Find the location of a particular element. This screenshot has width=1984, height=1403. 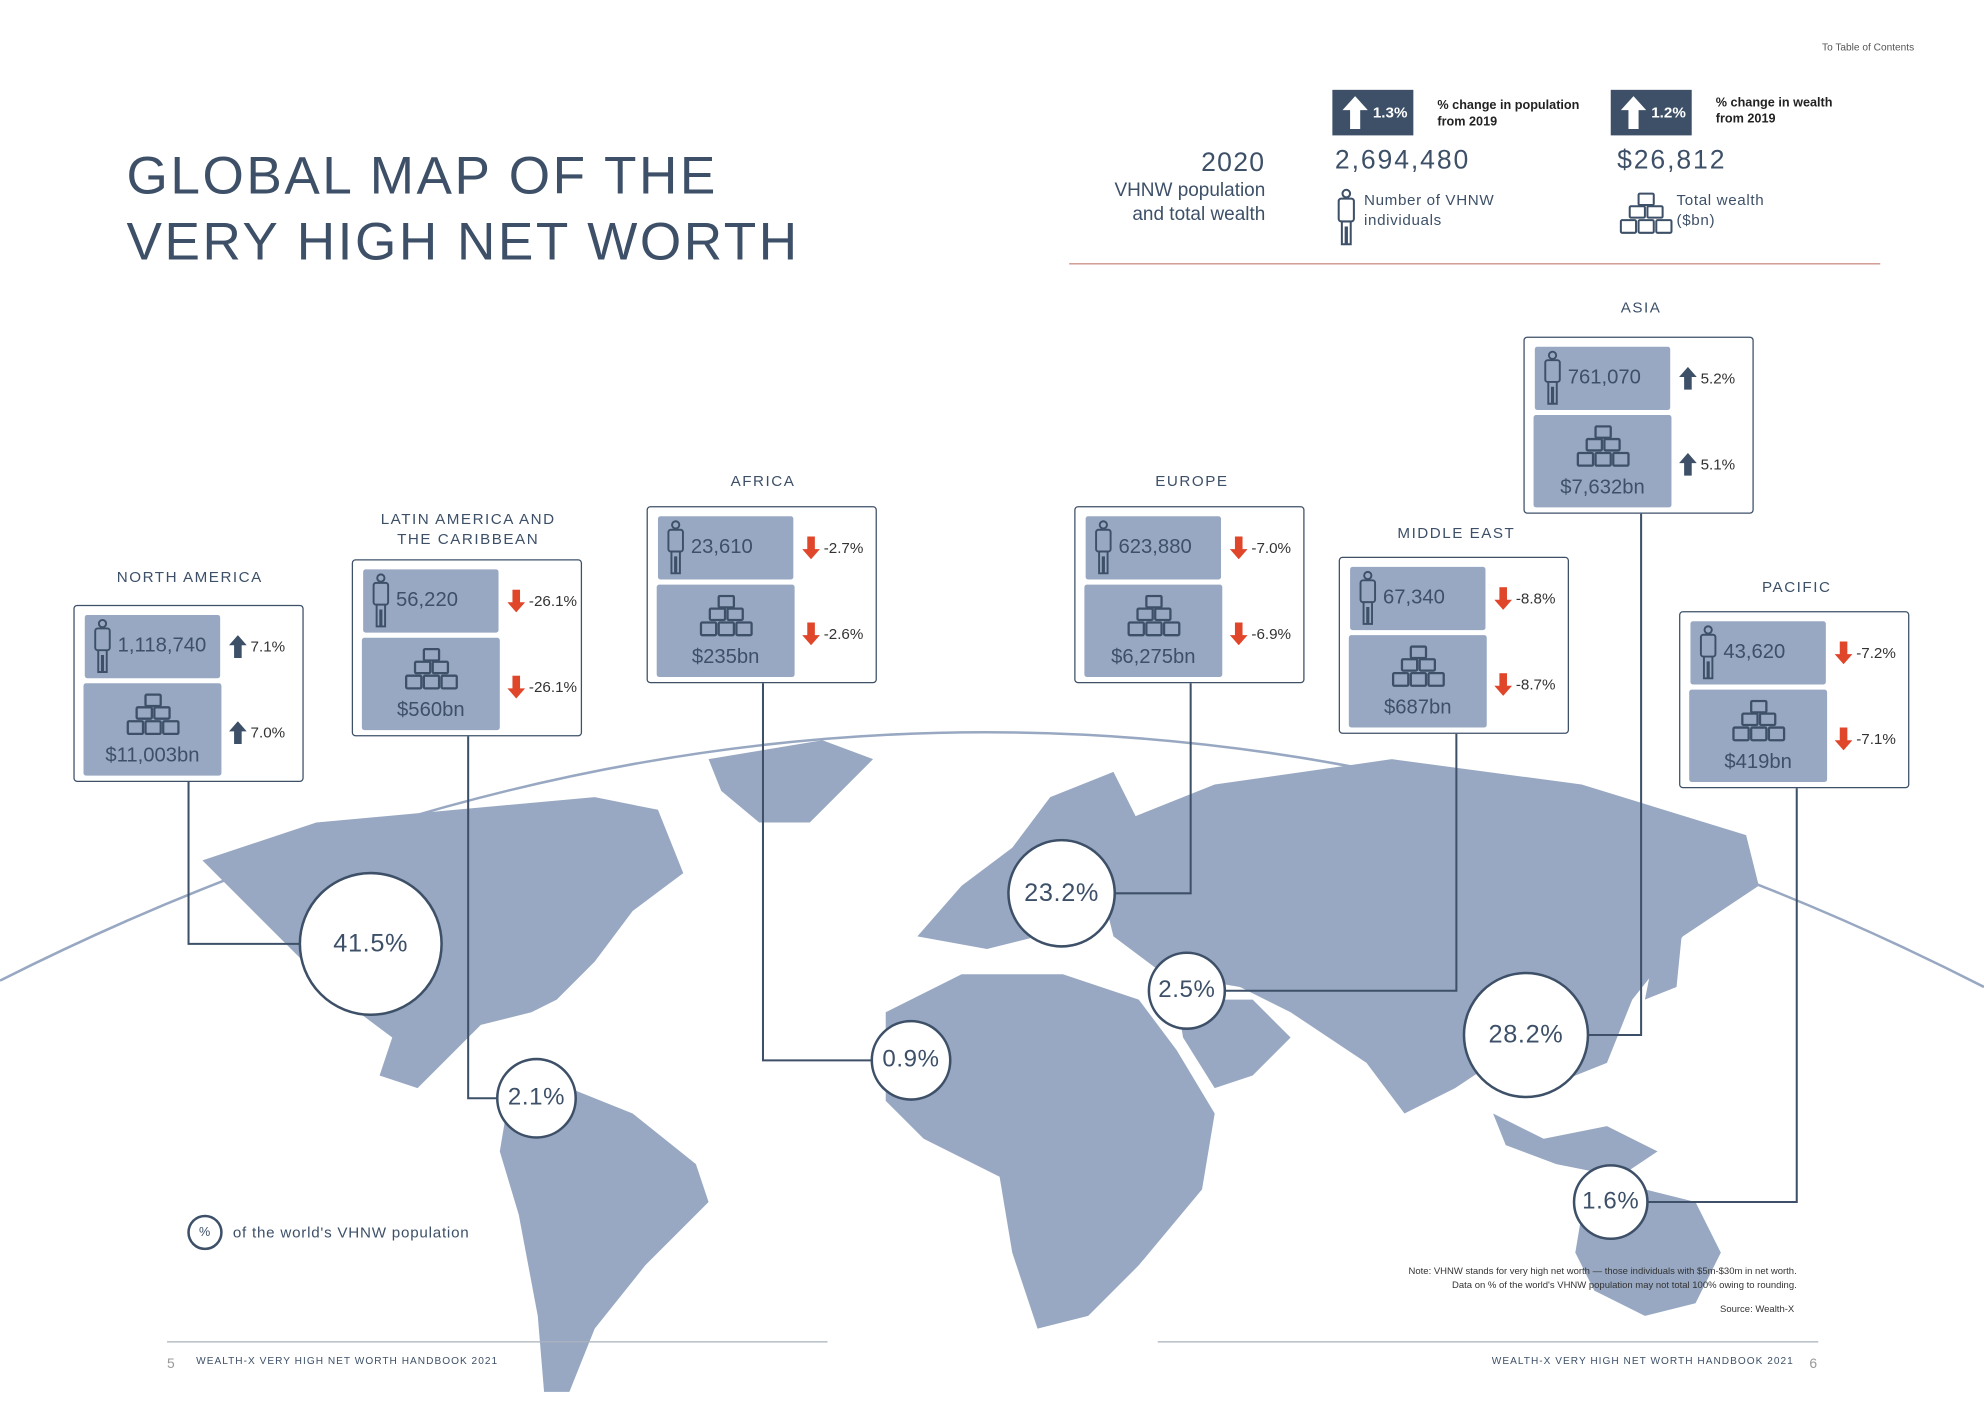

wealth-change-badge: 1.2% is located at coordinates (1651, 112).